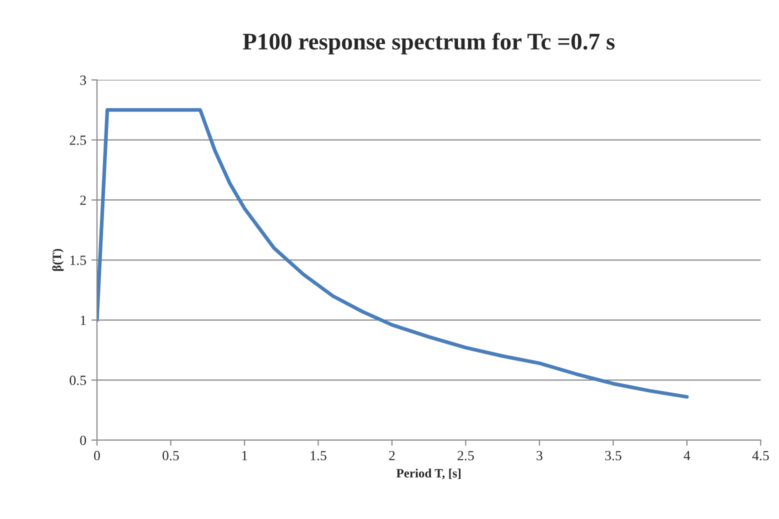  I want to click on x-tick-label: 3.5, so click(613, 455).